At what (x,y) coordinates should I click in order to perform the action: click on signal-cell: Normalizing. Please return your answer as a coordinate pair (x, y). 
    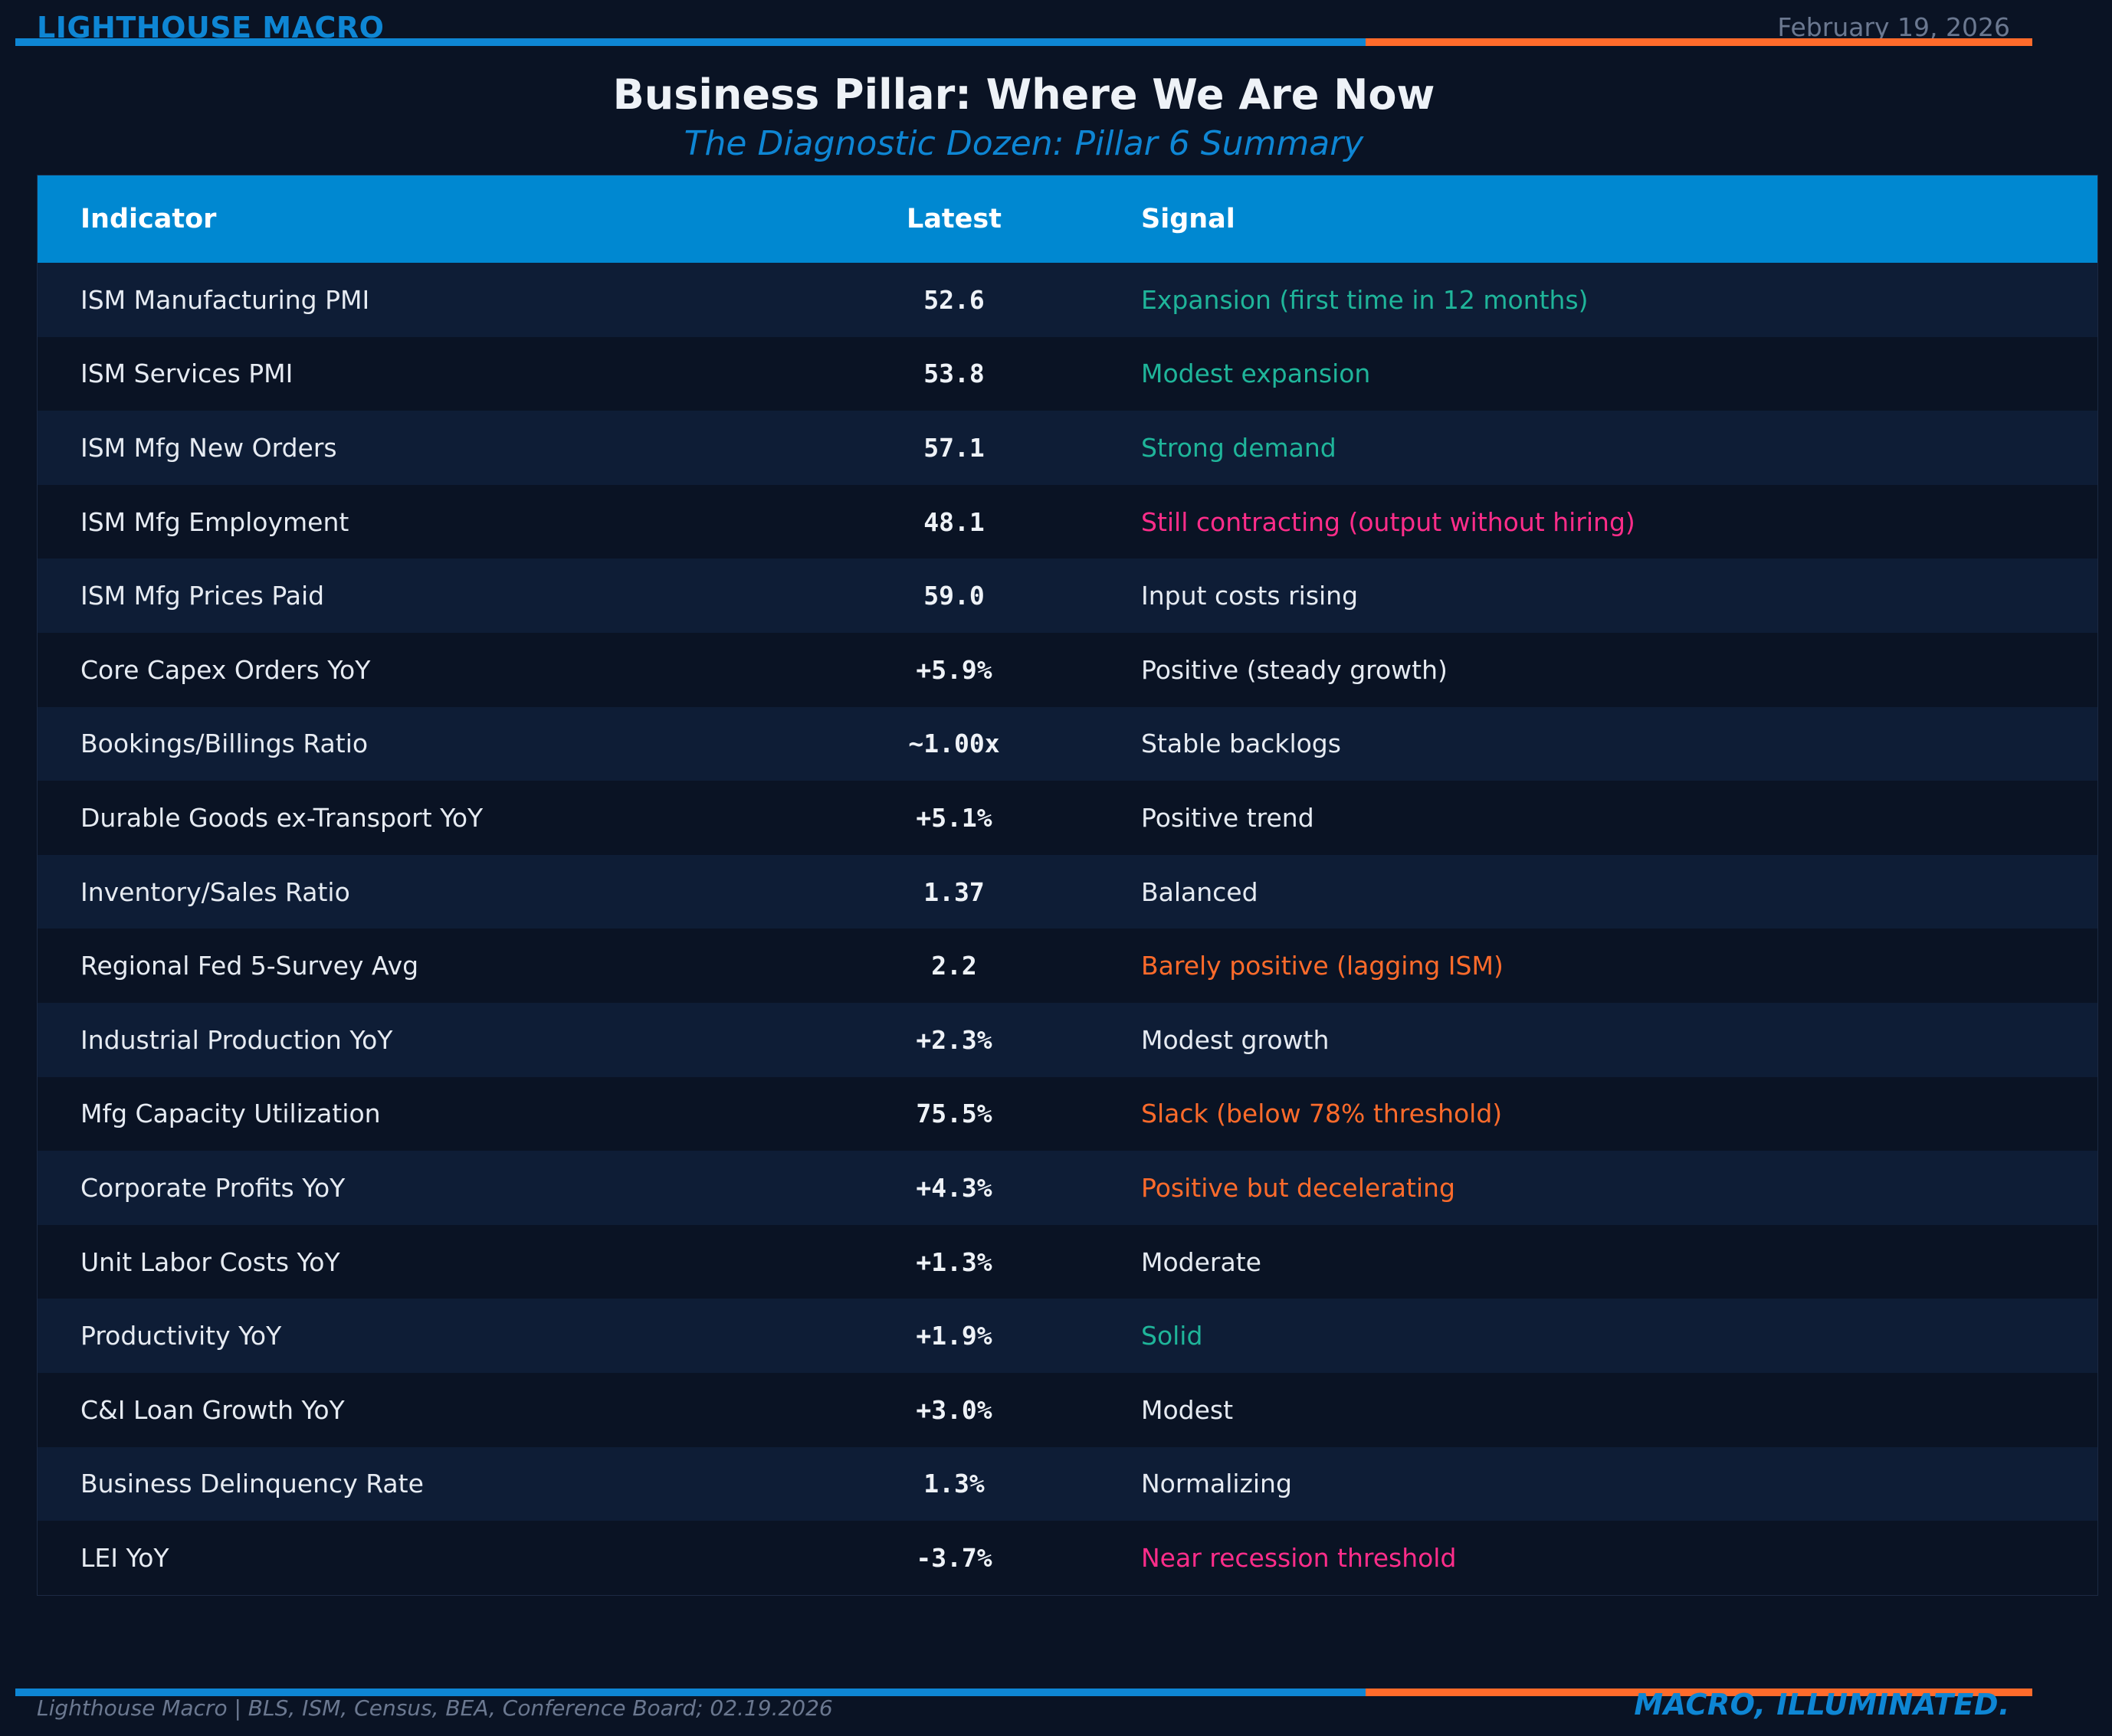
    Looking at the image, I should click on (1216, 1484).